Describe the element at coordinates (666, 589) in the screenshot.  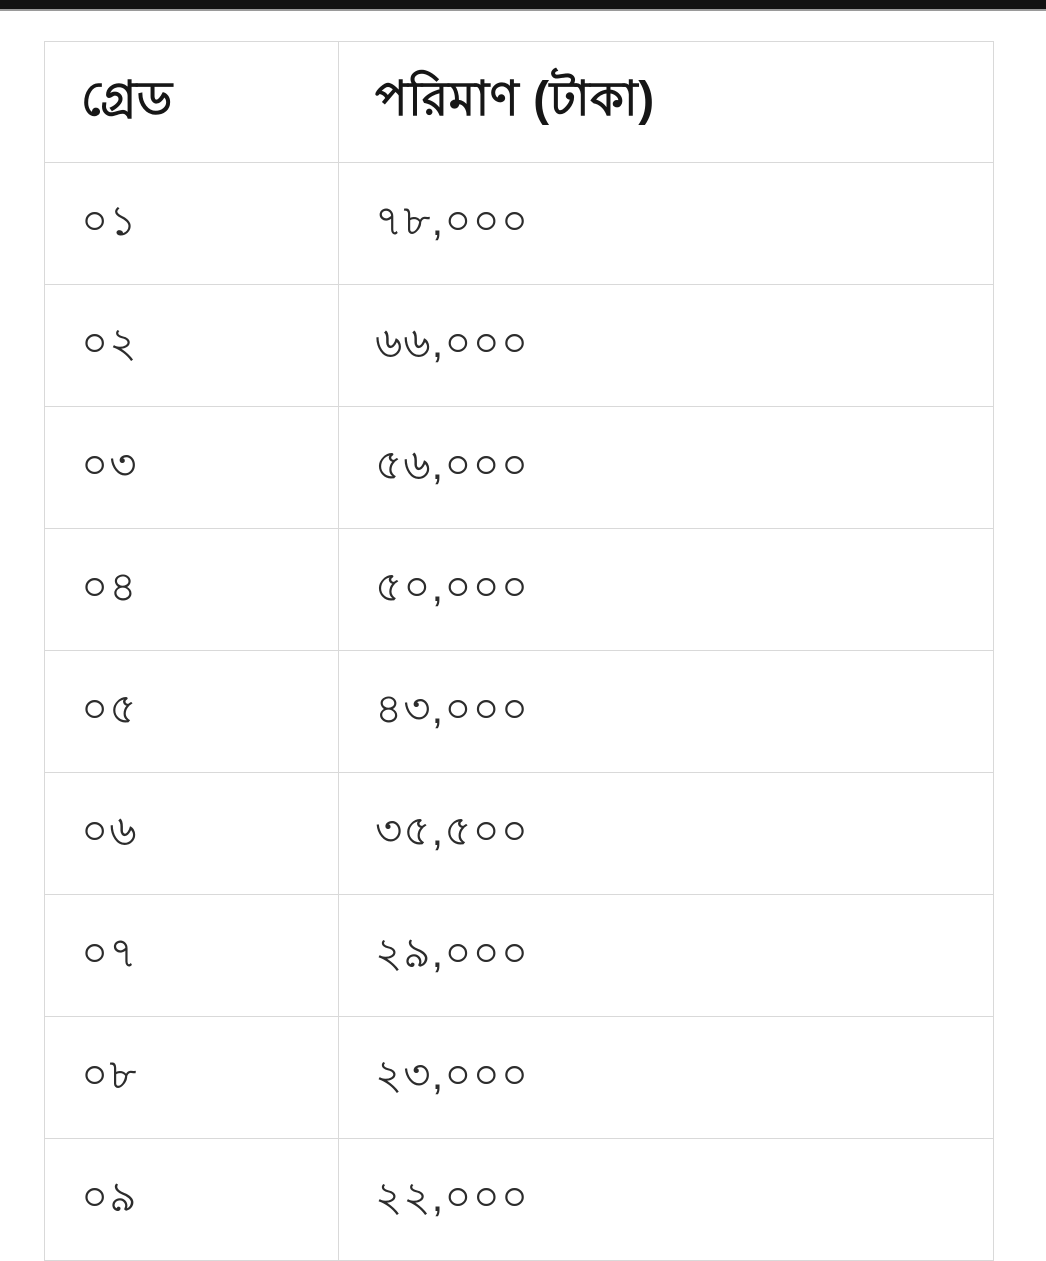
I see `amount-cell: ৫০,০০০` at that location.